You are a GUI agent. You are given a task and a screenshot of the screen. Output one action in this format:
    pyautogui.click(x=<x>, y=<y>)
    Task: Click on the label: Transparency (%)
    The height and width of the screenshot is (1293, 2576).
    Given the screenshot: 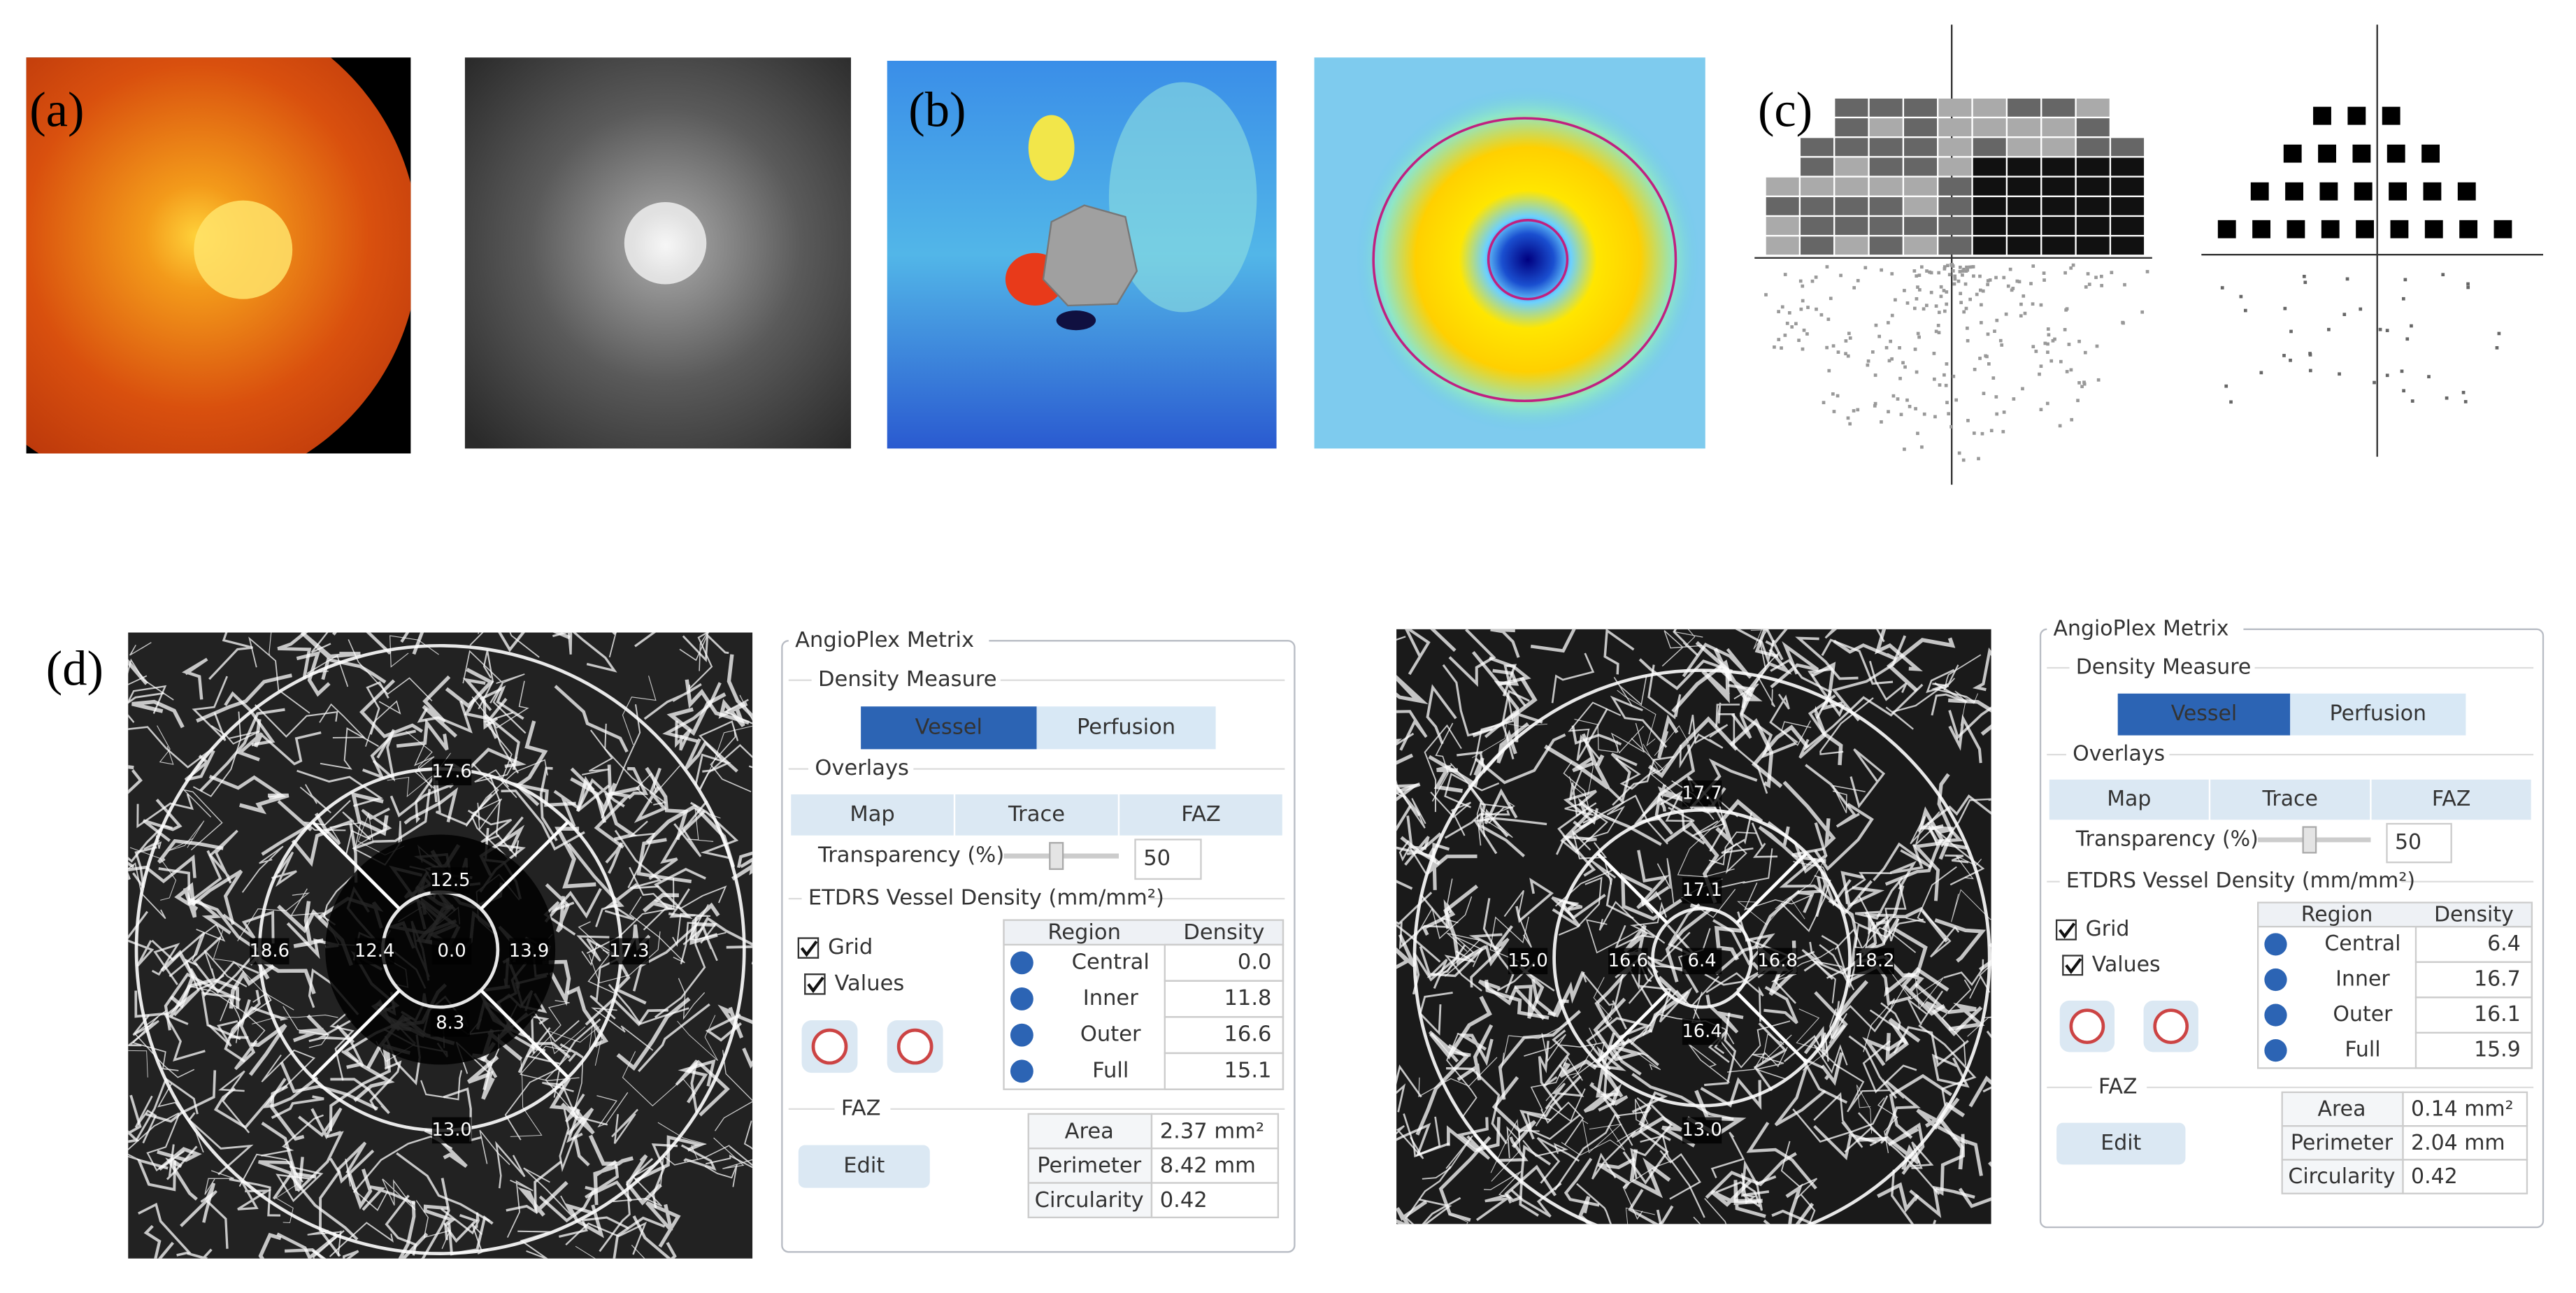 What is the action you would take?
    pyautogui.click(x=910, y=855)
    